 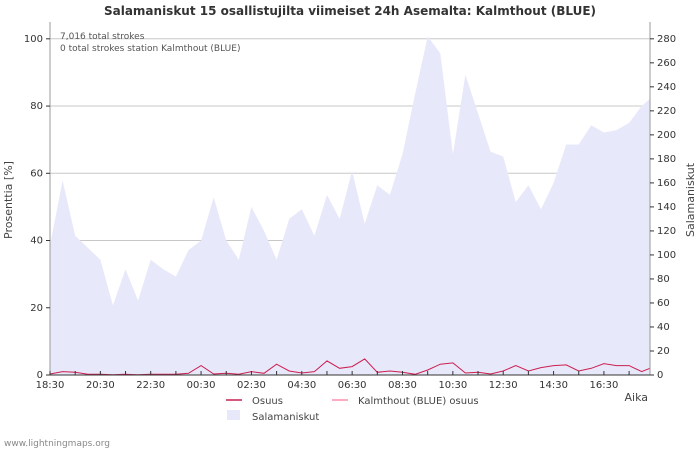 I want to click on legend: Osuus Kalmthout (BLUE) osuus Salamaniskut, so click(x=352, y=409).